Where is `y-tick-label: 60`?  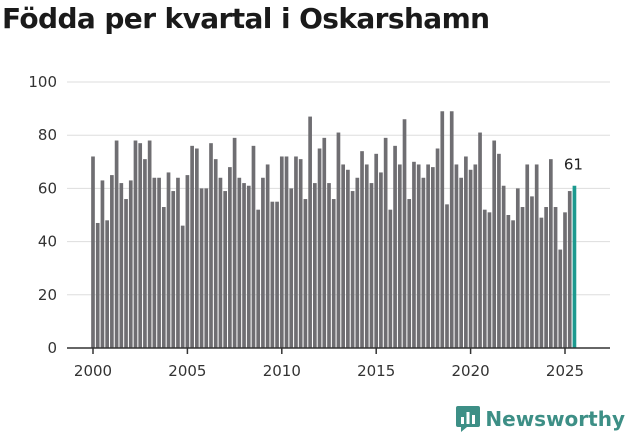
y-tick-label: 60 is located at coordinates (47, 188).